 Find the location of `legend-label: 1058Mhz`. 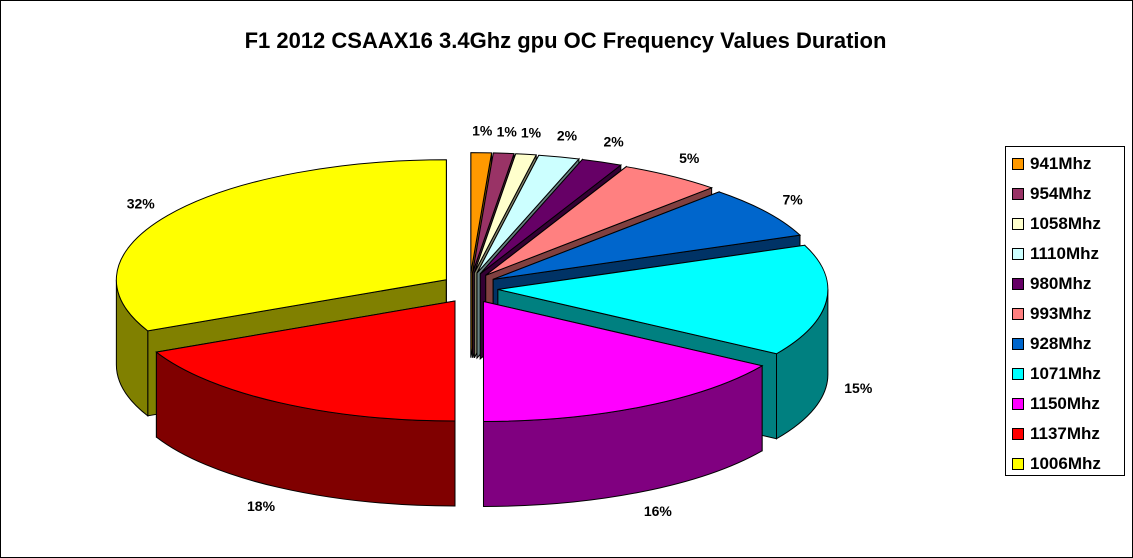

legend-label: 1058Mhz is located at coordinates (1065, 223).